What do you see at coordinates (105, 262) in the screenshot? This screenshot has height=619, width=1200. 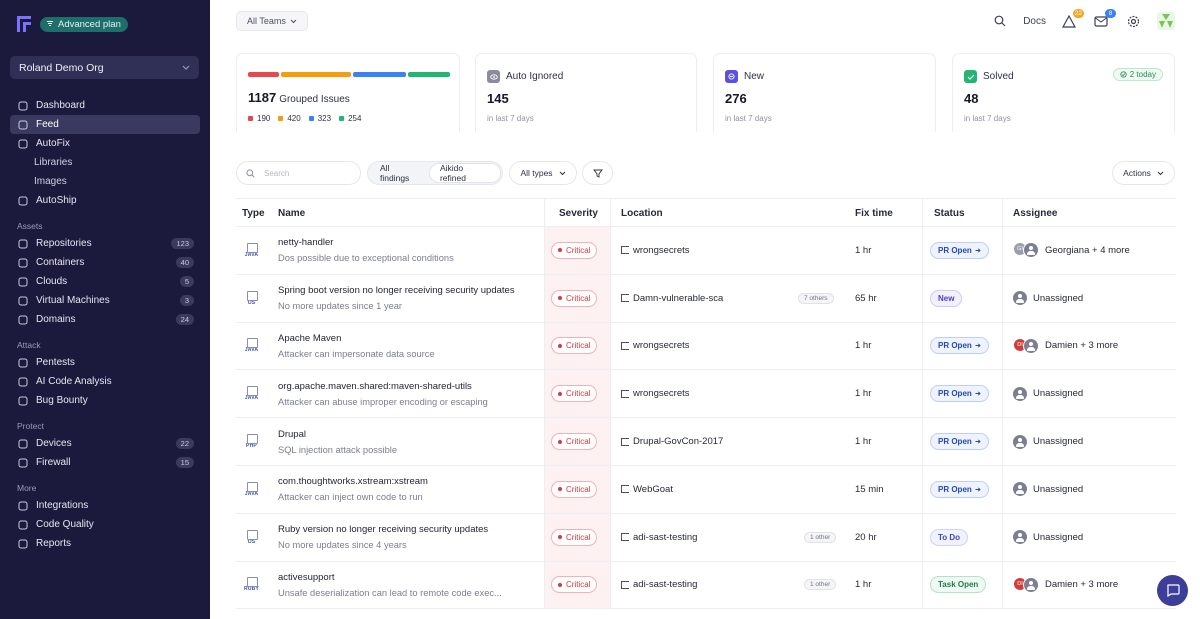 I see `sidebar-item-containers: Containers 40` at bounding box center [105, 262].